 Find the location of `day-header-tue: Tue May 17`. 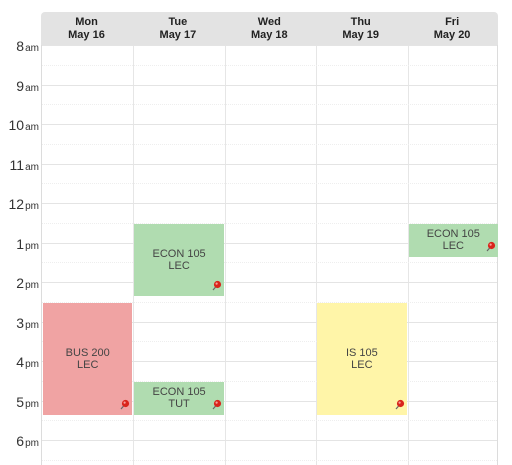

day-header-tue: Tue May 17 is located at coordinates (177, 28).